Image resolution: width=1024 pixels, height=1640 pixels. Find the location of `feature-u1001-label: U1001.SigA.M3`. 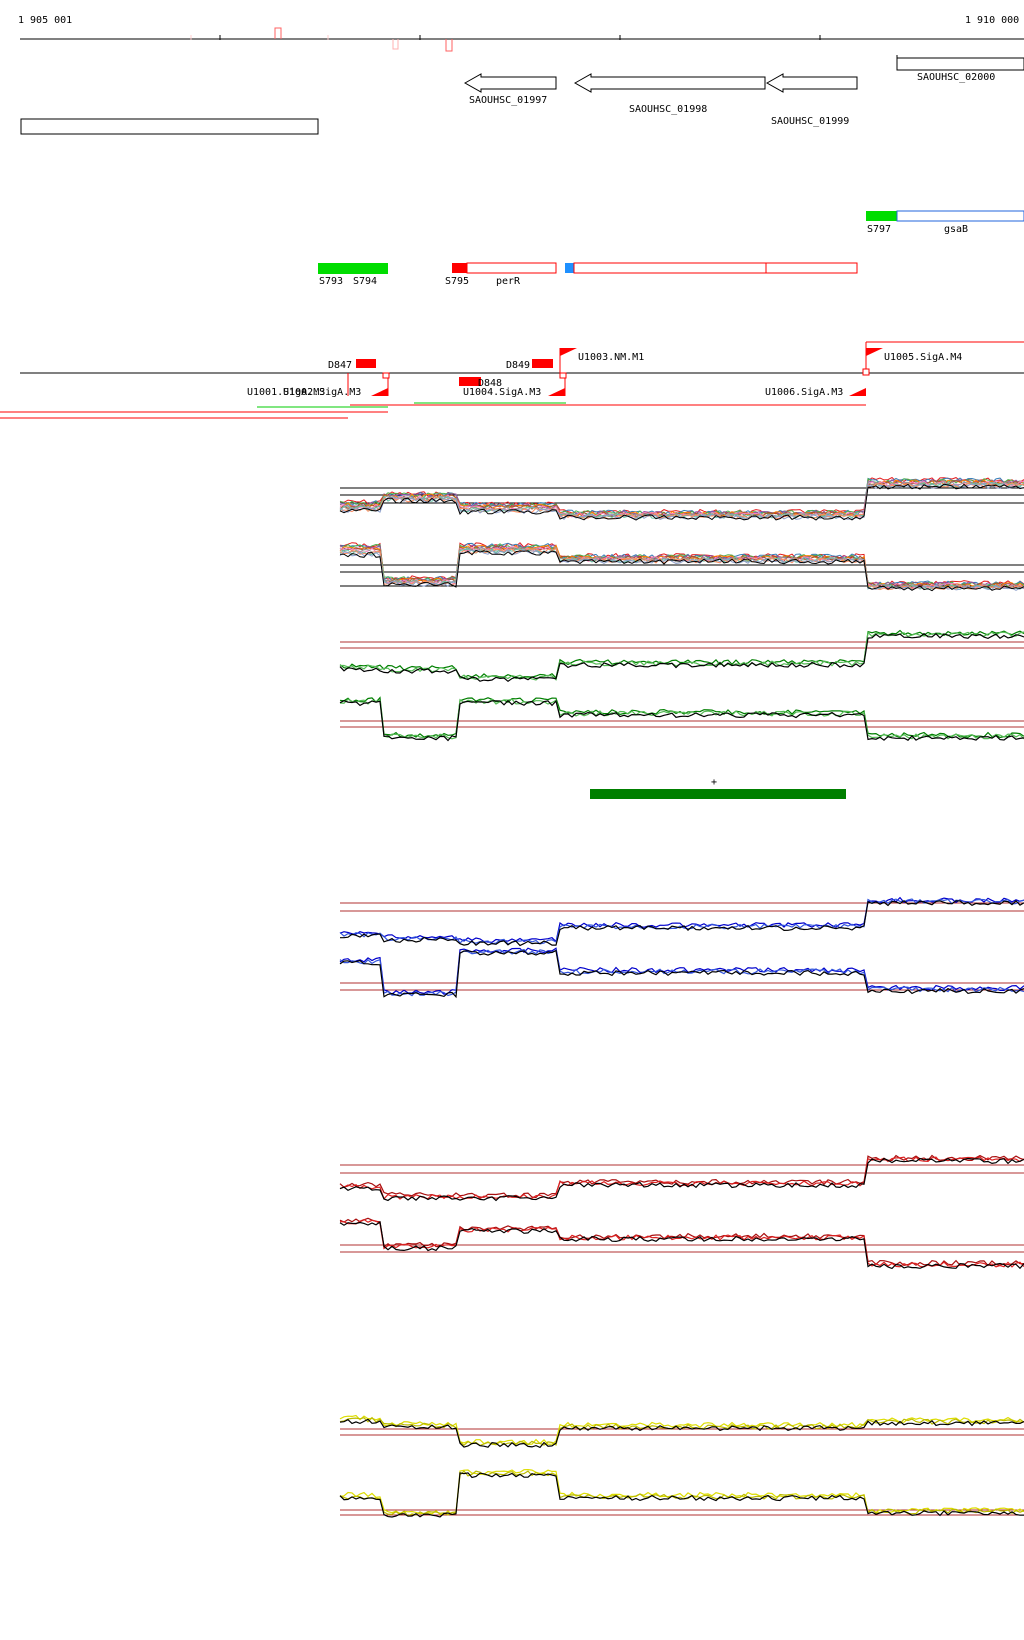

feature-u1001-label: U1001.SigA.M3 is located at coordinates (286, 392).